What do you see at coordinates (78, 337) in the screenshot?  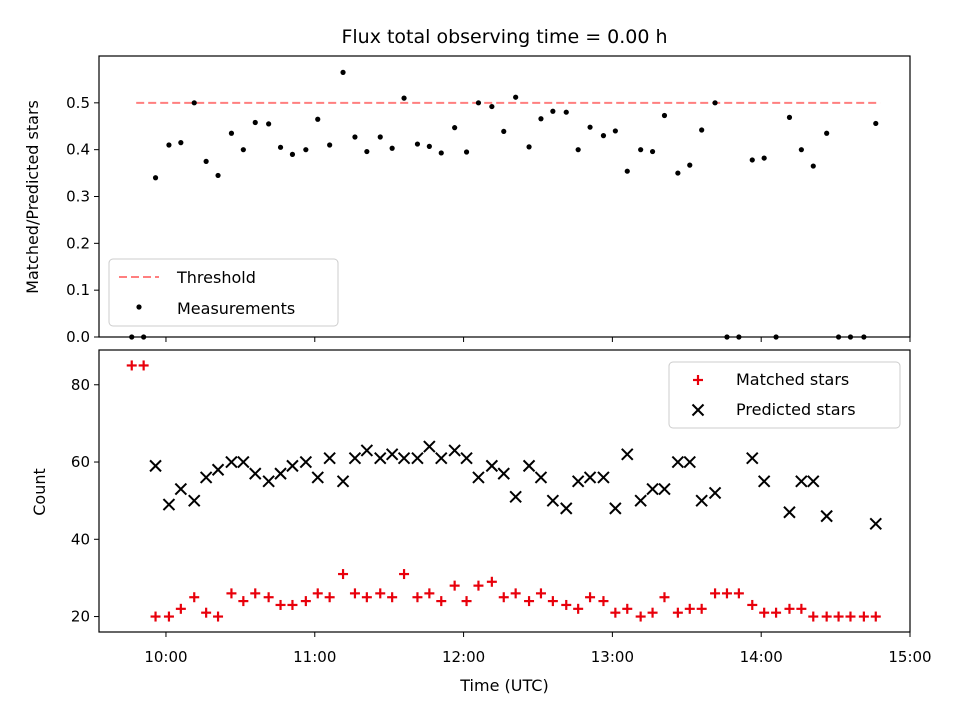 I see `top-y-tick-label: 0.0` at bounding box center [78, 337].